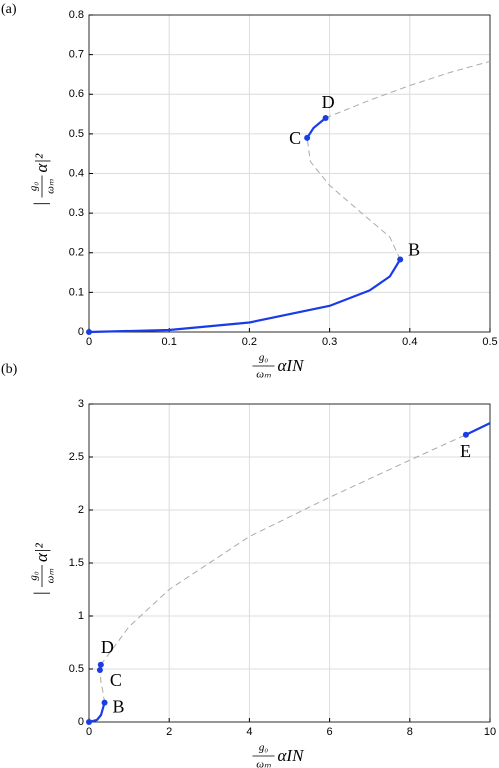  I want to click on x-tick-label: 4, so click(249, 732).